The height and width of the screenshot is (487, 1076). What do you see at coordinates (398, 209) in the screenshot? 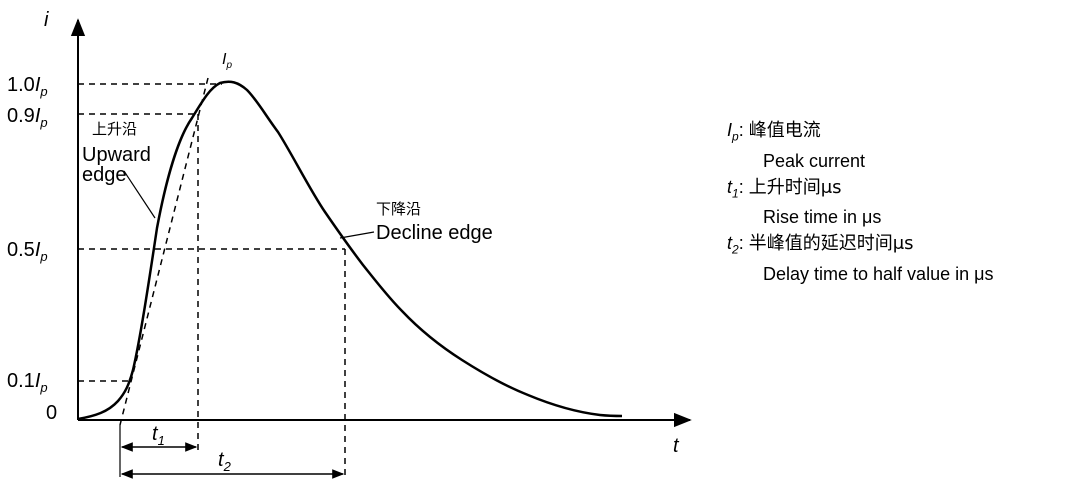
I see `decline-edge-cn-label: 下降沿` at bounding box center [398, 209].